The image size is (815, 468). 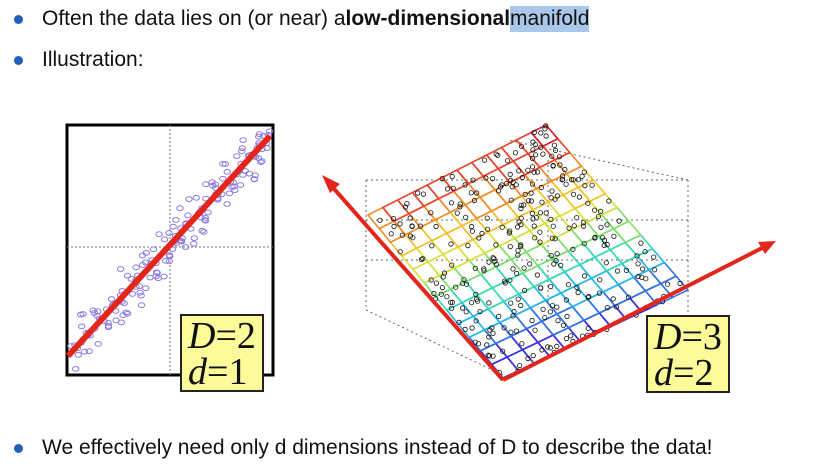 What do you see at coordinates (18, 60) in the screenshot?
I see `bullet-dot-icon` at bounding box center [18, 60].